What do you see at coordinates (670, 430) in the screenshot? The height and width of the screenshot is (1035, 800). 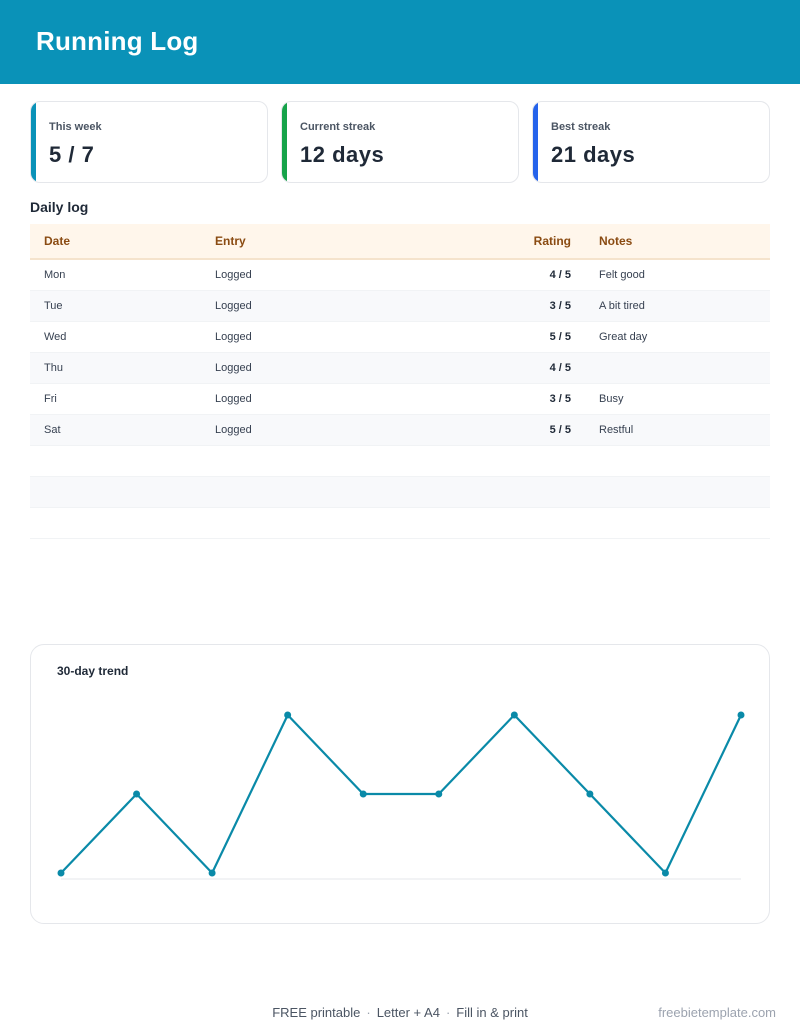 I see `cell-notes: Restful` at bounding box center [670, 430].